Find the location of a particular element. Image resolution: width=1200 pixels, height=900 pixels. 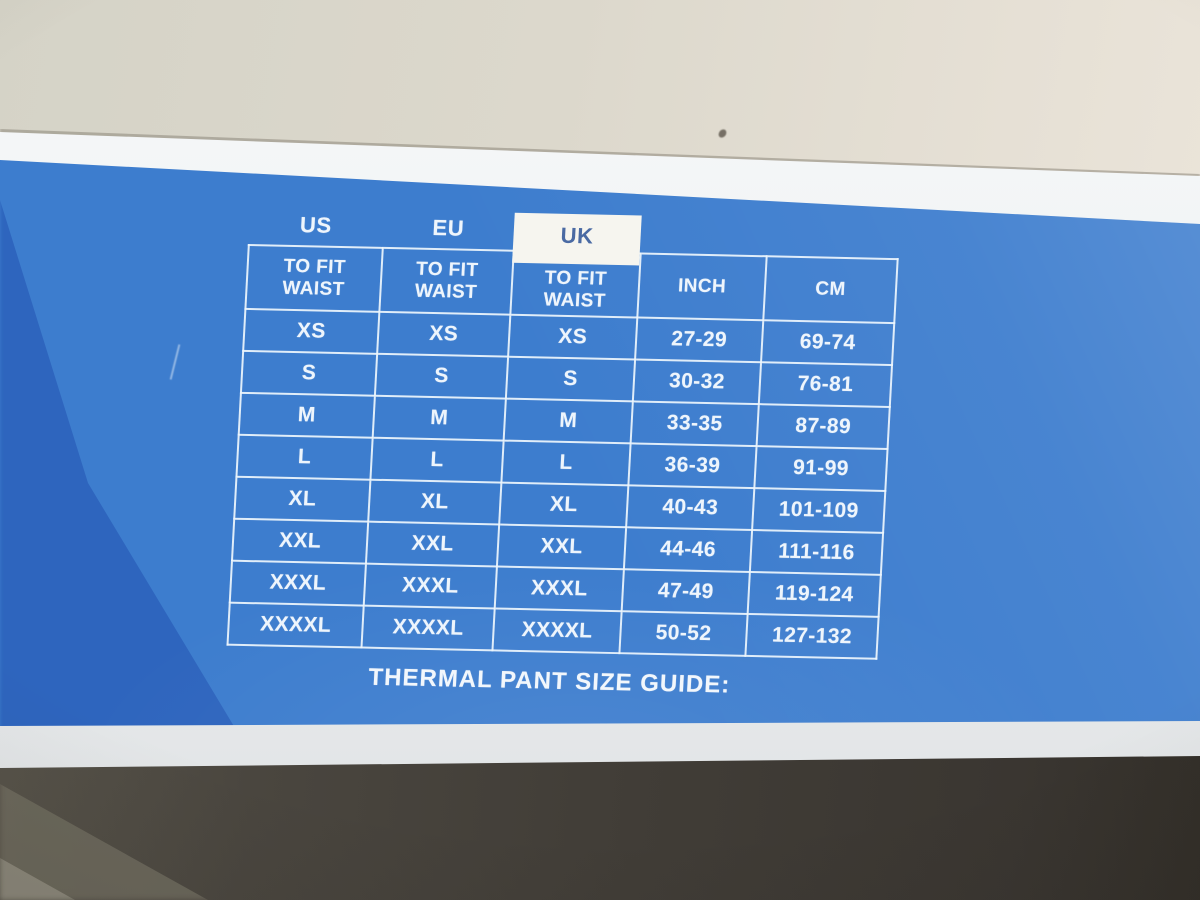

header-inch: INCH is located at coordinates (702, 287).